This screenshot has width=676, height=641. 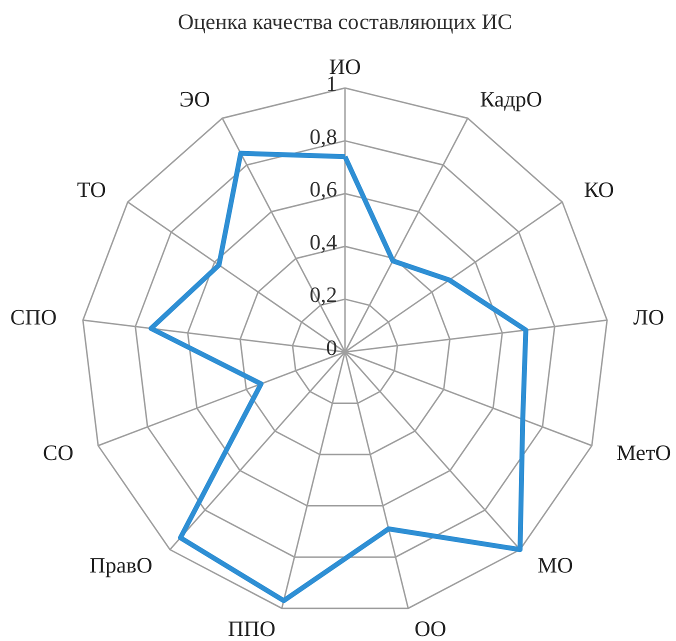 What do you see at coordinates (648, 317) in the screenshot?
I see `spoke-label: ЛО` at bounding box center [648, 317].